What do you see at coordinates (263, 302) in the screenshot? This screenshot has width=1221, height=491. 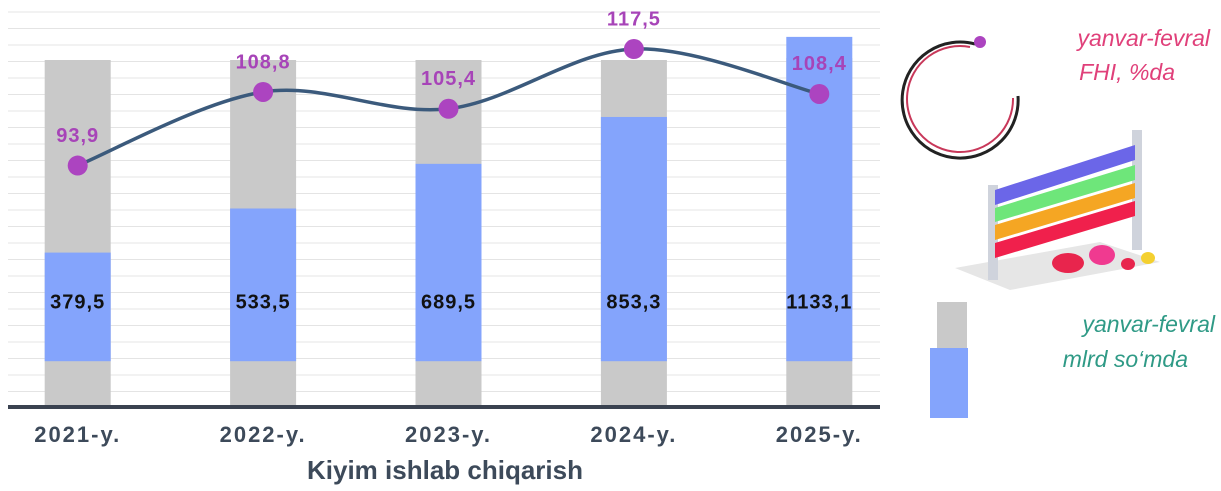 I see `bar-value-label: 533,5` at bounding box center [263, 302].